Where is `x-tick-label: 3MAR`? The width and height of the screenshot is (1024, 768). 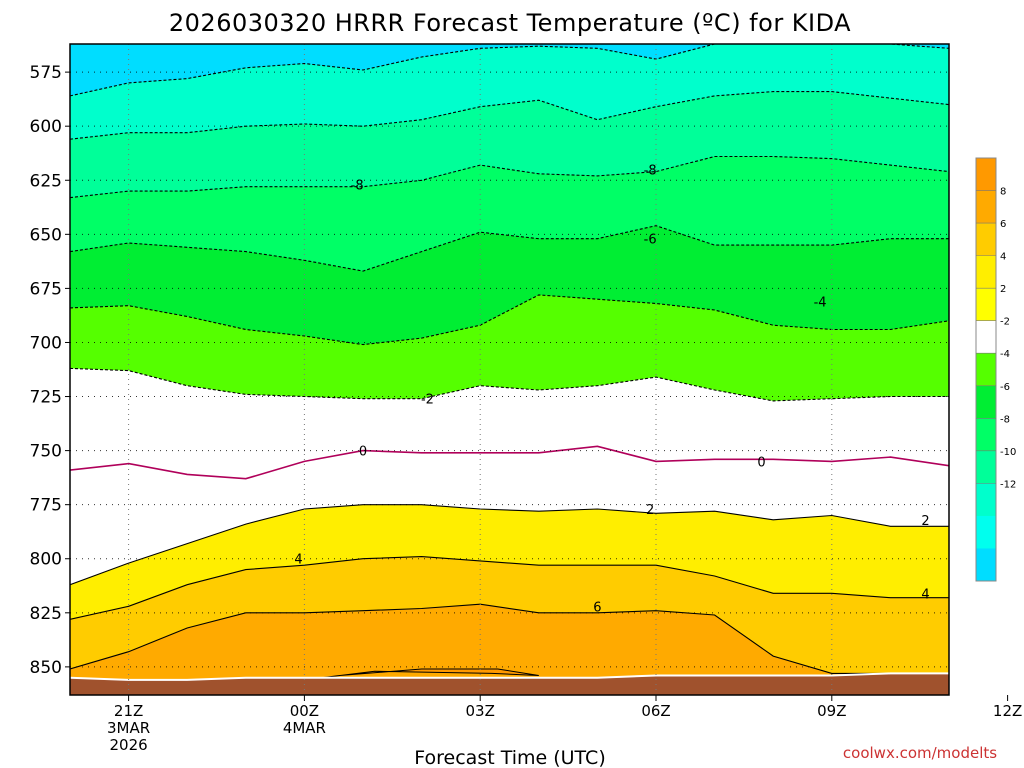
x-tick-label: 3MAR is located at coordinates (128, 728).